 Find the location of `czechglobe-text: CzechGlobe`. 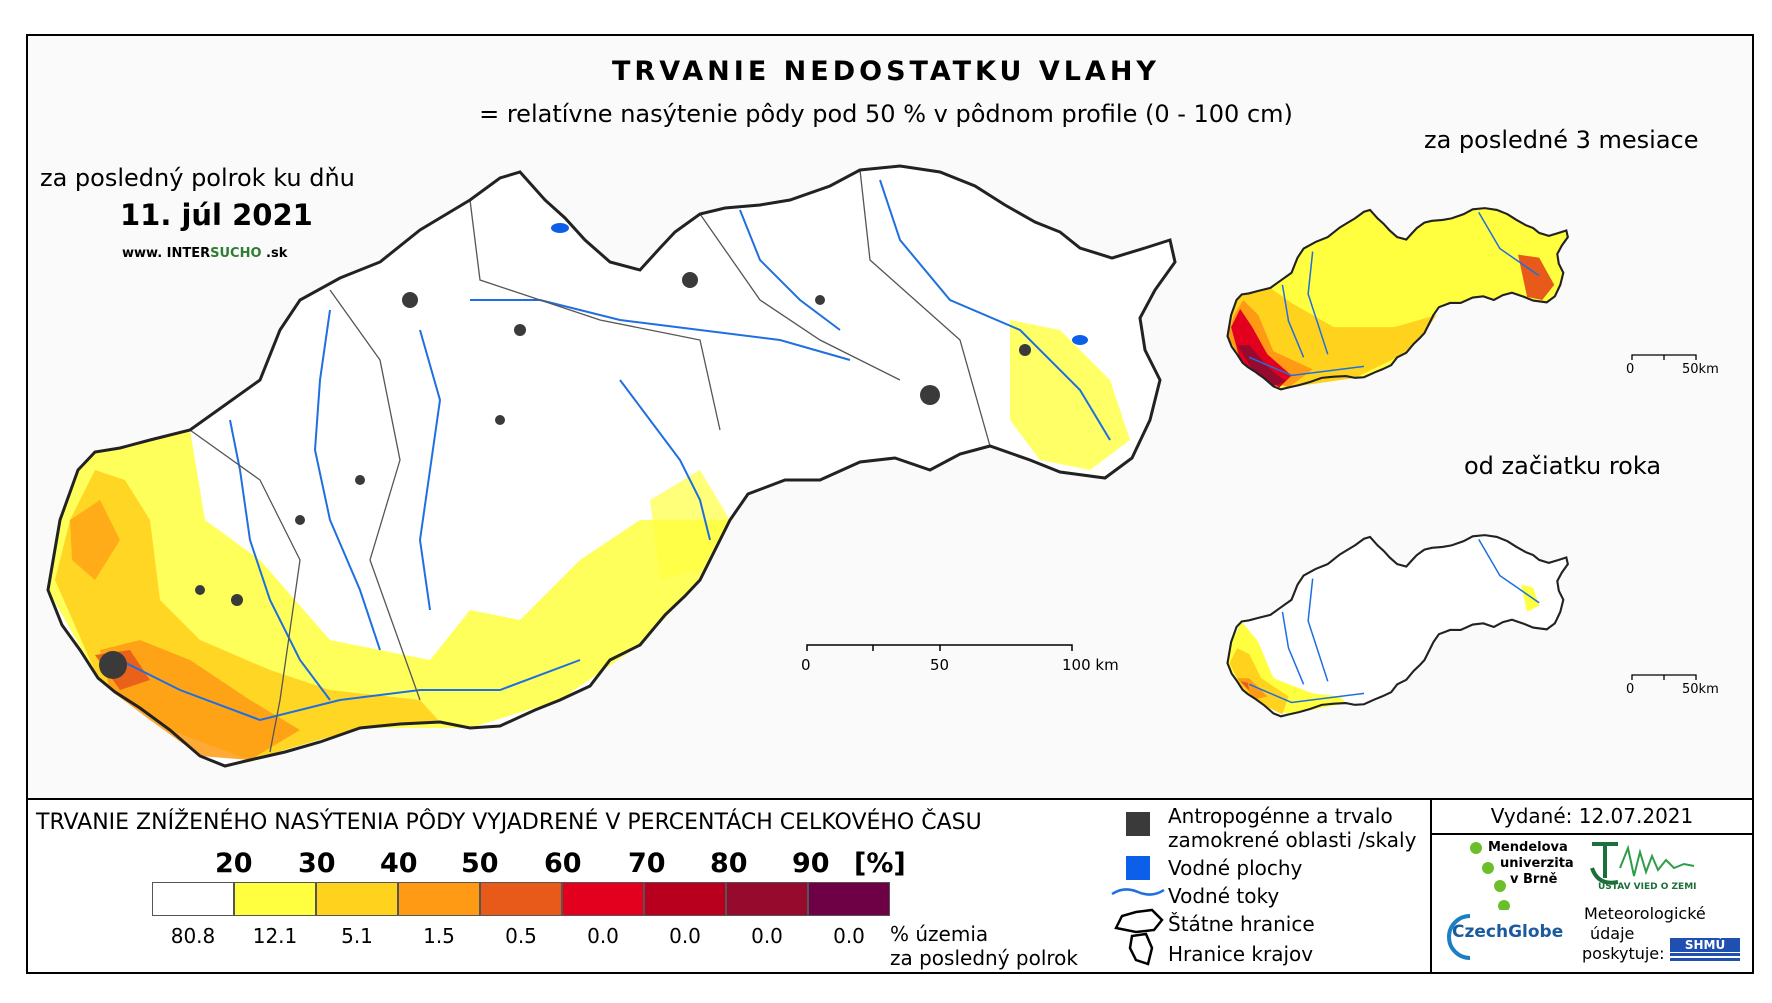

czechglobe-text: CzechGlobe is located at coordinates (1508, 932).